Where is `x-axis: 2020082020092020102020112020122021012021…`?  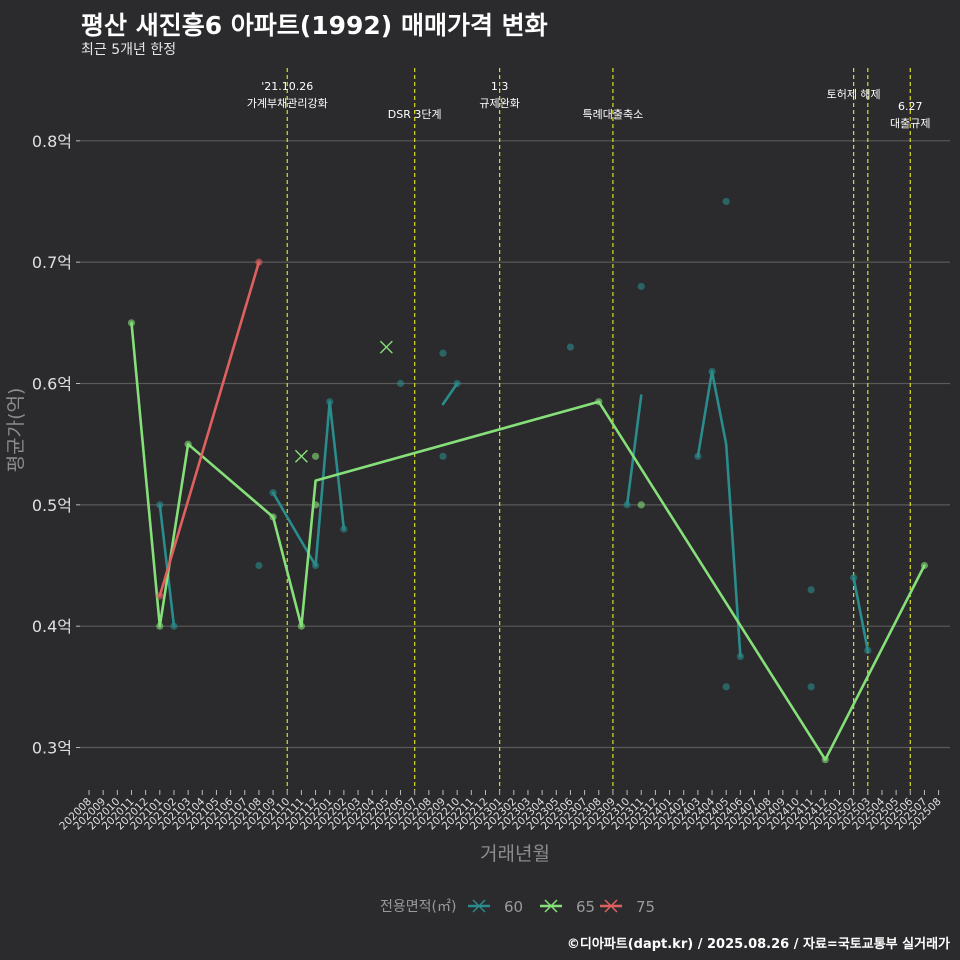 x-axis: 2020082020092020102020112020122021012021… is located at coordinates (500, 811).